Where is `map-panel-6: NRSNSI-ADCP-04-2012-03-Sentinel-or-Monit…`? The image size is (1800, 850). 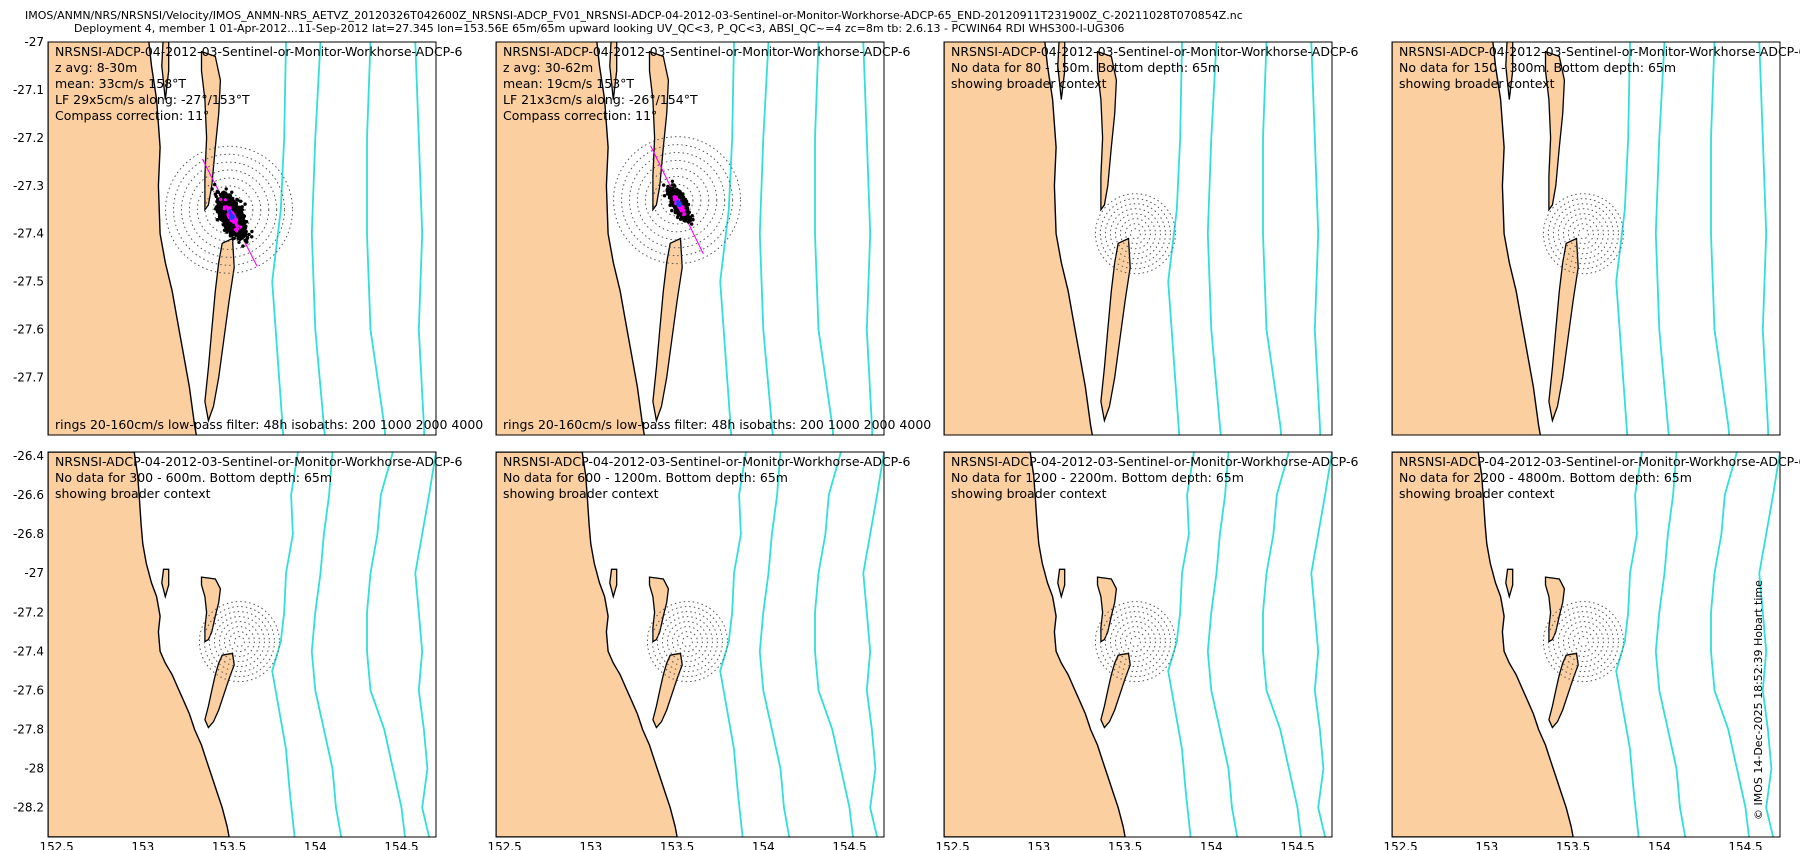 map-panel-6: NRSNSI-ADCP-04-2012-03-Sentinel-or-Monit… is located at coordinates (698, 650).